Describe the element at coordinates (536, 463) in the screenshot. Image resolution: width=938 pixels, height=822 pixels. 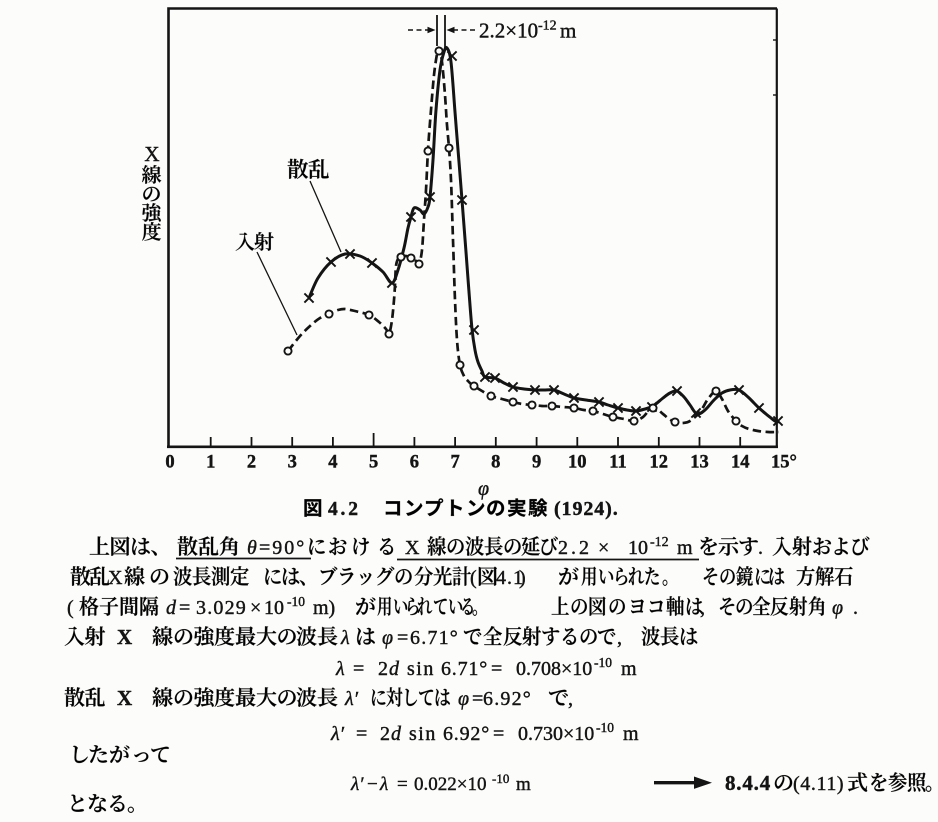
I see `svg-text: 9` at that location.